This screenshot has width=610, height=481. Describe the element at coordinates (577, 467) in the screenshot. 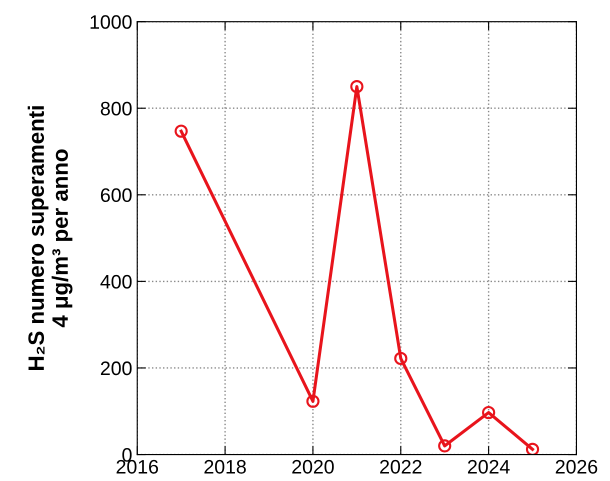

I see `x-tick-label: 2026` at that location.